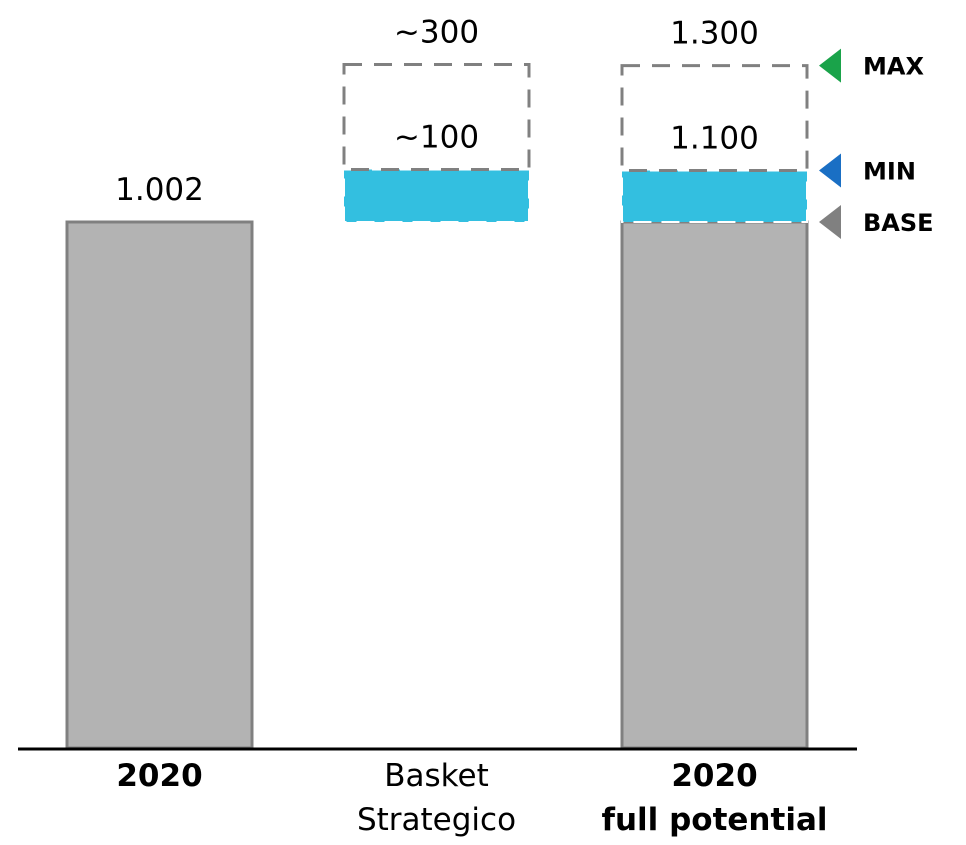 This screenshot has width=966, height=845. Describe the element at coordinates (714, 139) in the screenshot. I see `value-label-4: 1.100` at that location.